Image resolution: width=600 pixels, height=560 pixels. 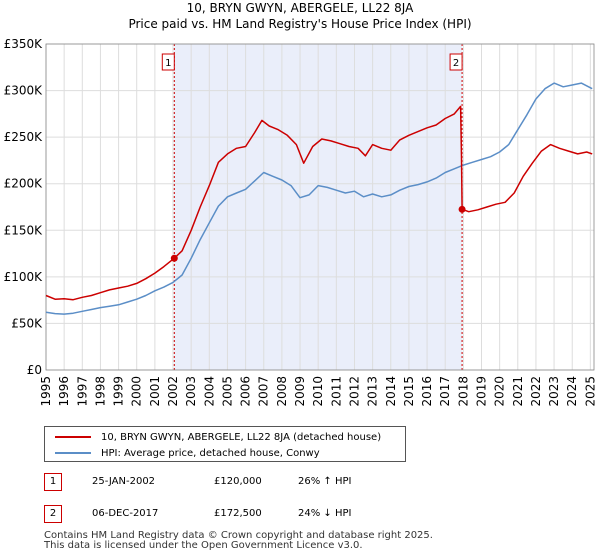 I want to click on x-tick-label: 2004, so click(x=209, y=391).